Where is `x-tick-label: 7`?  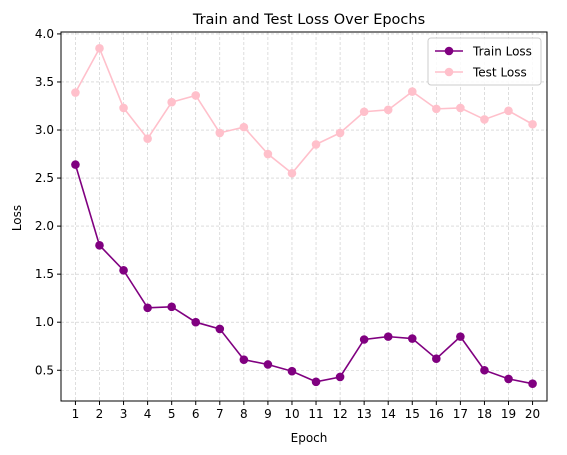
x-tick-label: 7 is located at coordinates (220, 414).